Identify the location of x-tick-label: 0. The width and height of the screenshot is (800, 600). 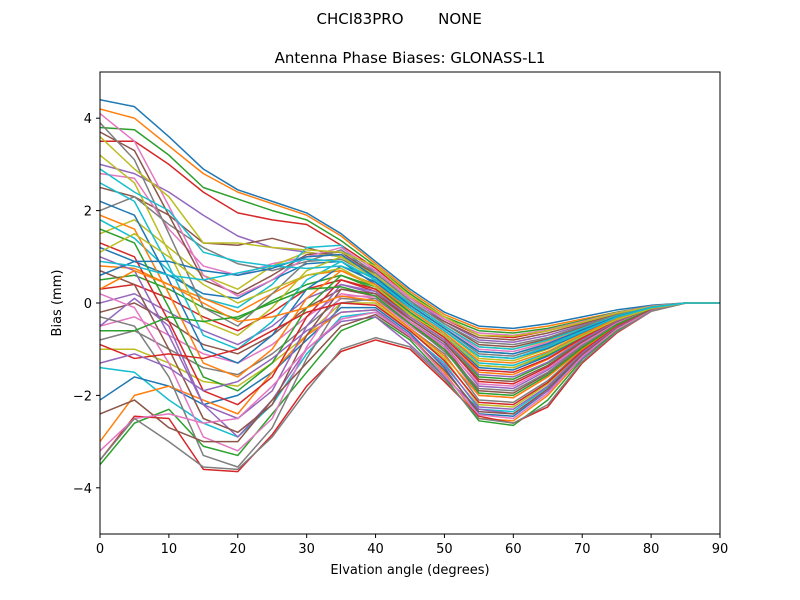
(100, 549).